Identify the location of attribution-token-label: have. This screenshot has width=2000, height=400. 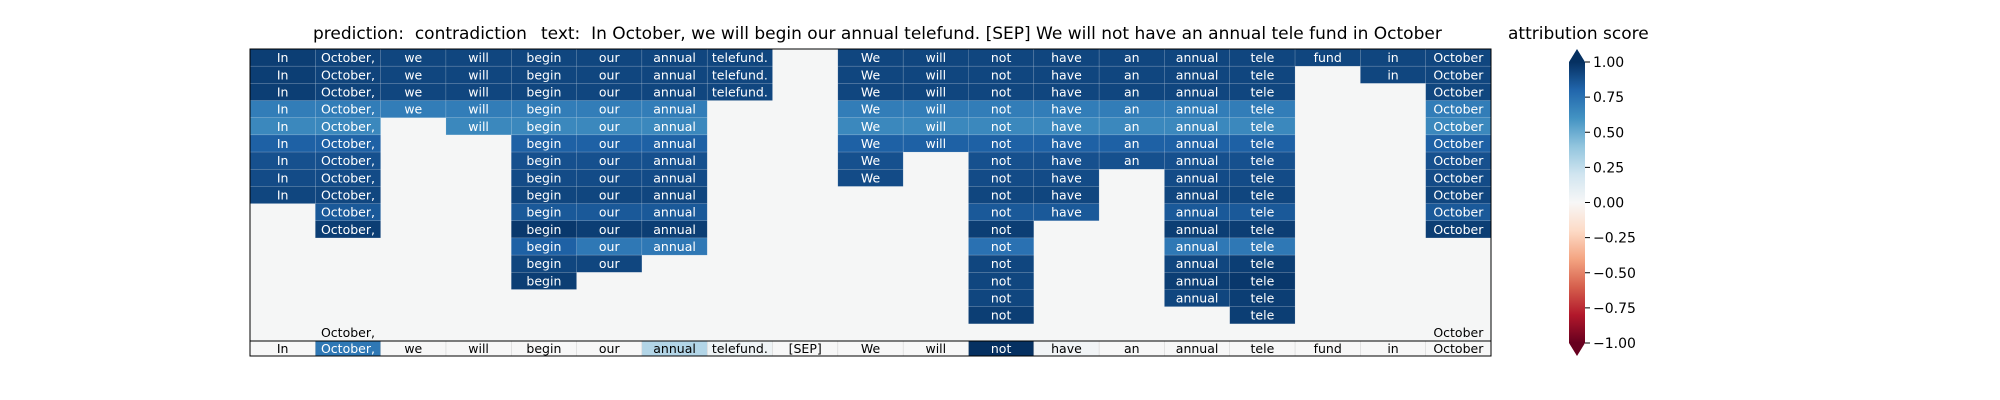
(1066, 348).